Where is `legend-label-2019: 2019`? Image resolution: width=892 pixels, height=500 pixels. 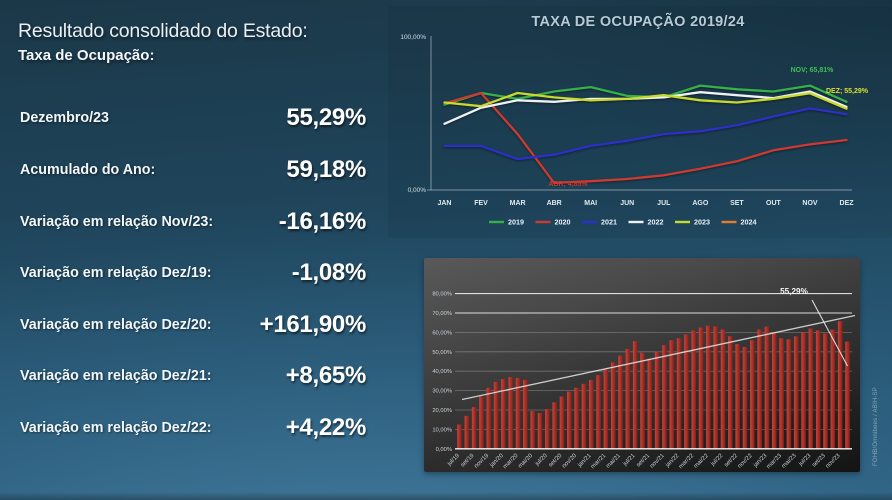
legend-label-2019: 2019 is located at coordinates (516, 222).